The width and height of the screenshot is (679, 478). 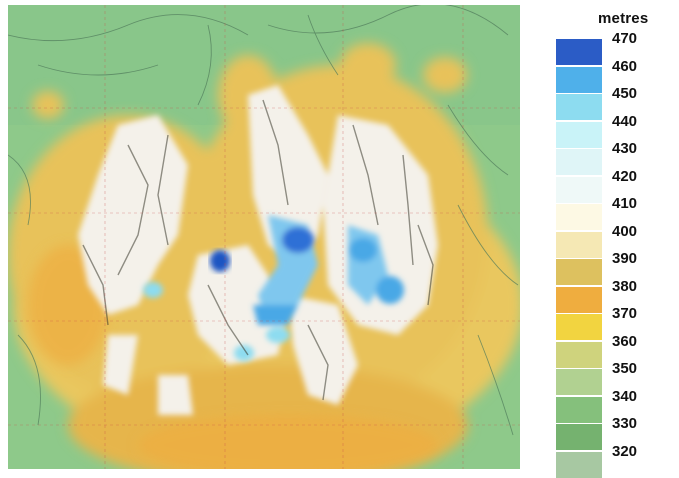 What do you see at coordinates (625, 396) in the screenshot?
I see `legend-value-label: 340` at bounding box center [625, 396].